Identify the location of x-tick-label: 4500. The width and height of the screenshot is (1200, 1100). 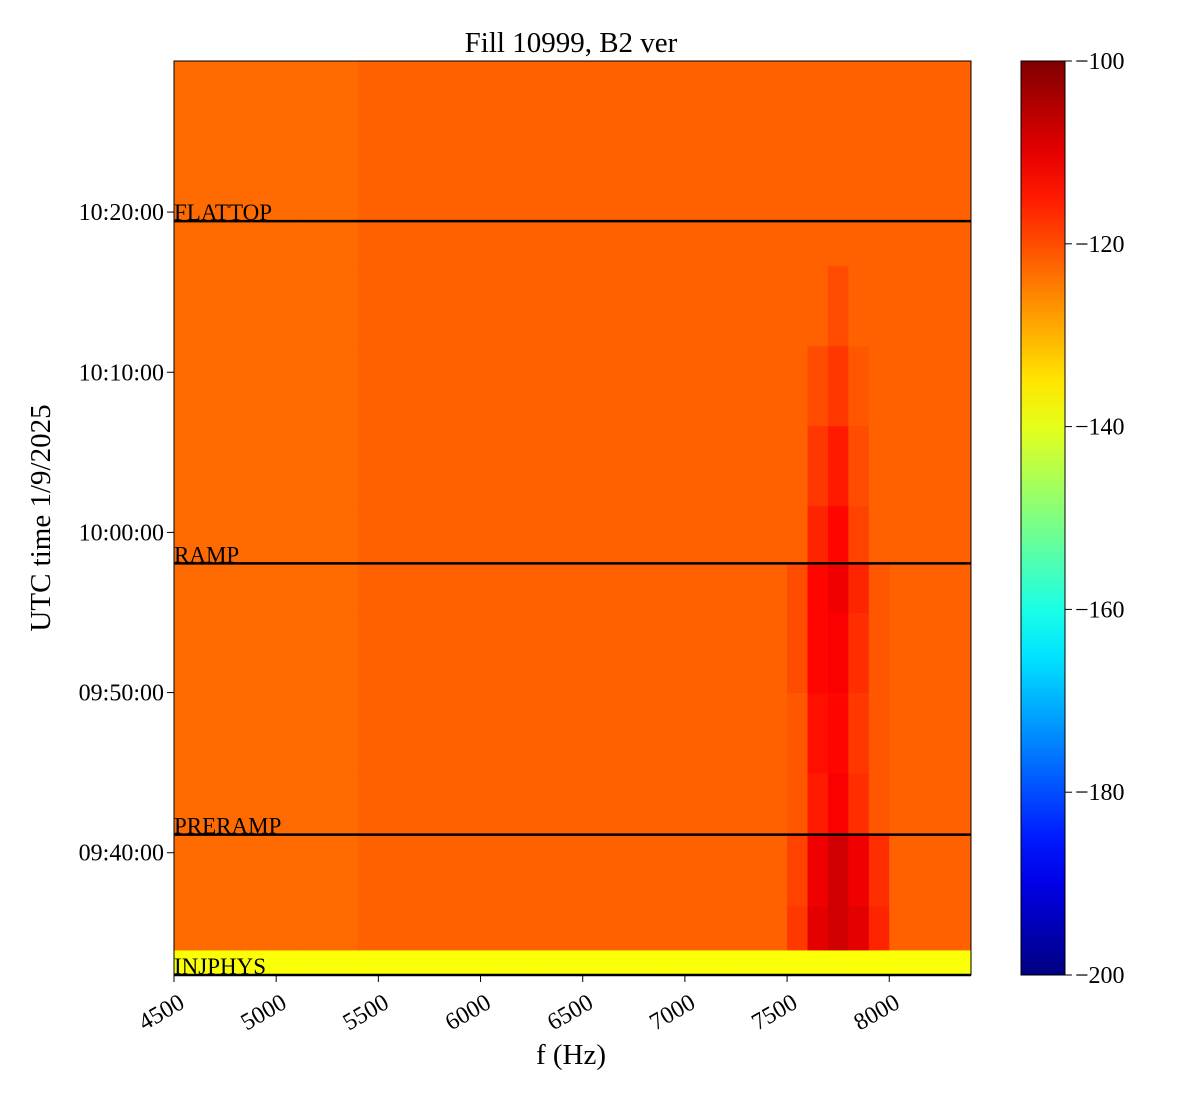
(161, 1013).